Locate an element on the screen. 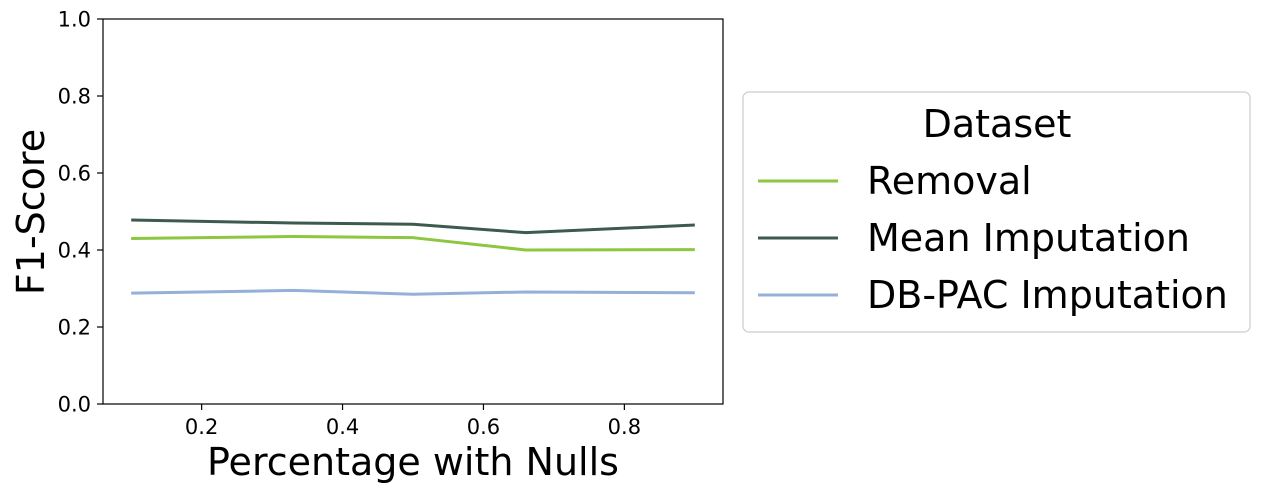 This screenshot has width=1261, height=491. x-tick-label: 0.8 is located at coordinates (624, 427).